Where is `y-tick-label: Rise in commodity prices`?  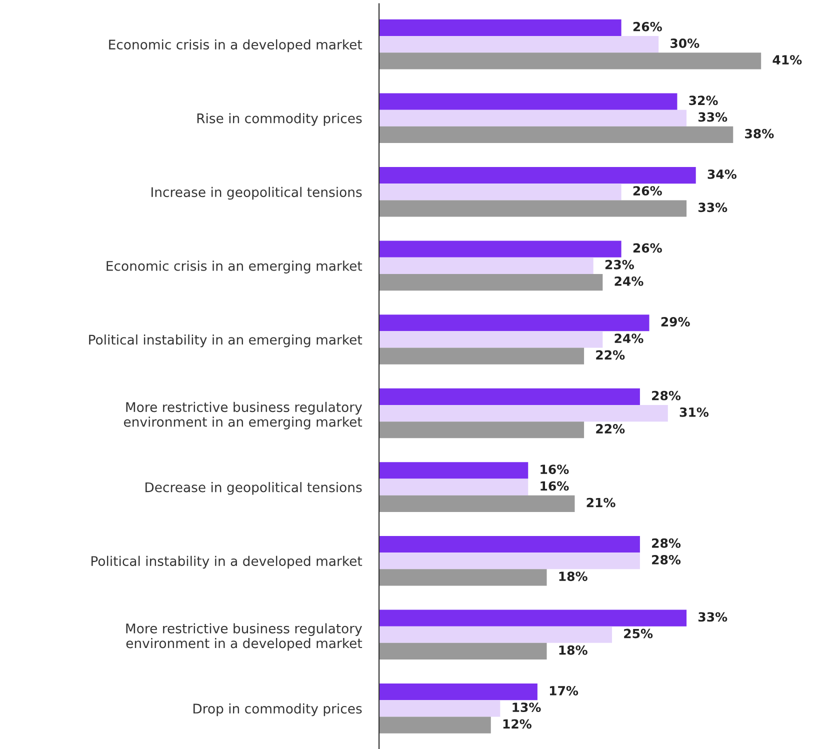 y-tick-label: Rise in commodity prices is located at coordinates (279, 119).